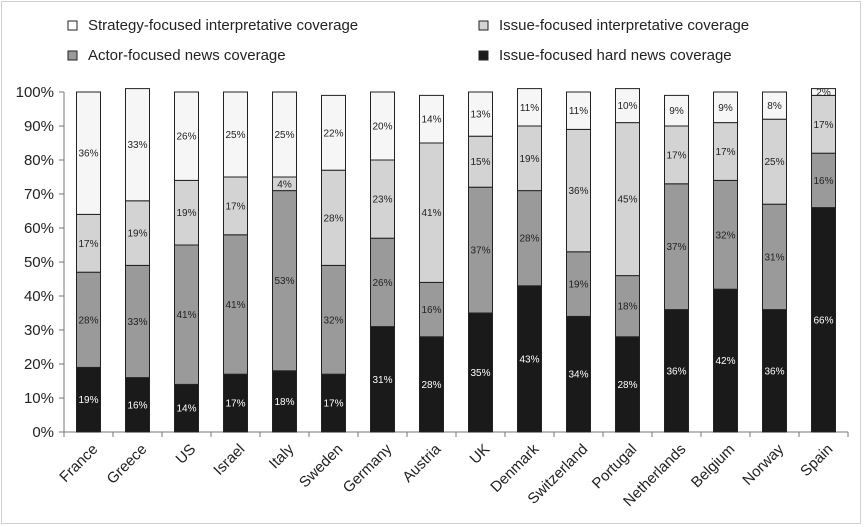  I want to click on x-tick-label-2: US, so click(186, 454).